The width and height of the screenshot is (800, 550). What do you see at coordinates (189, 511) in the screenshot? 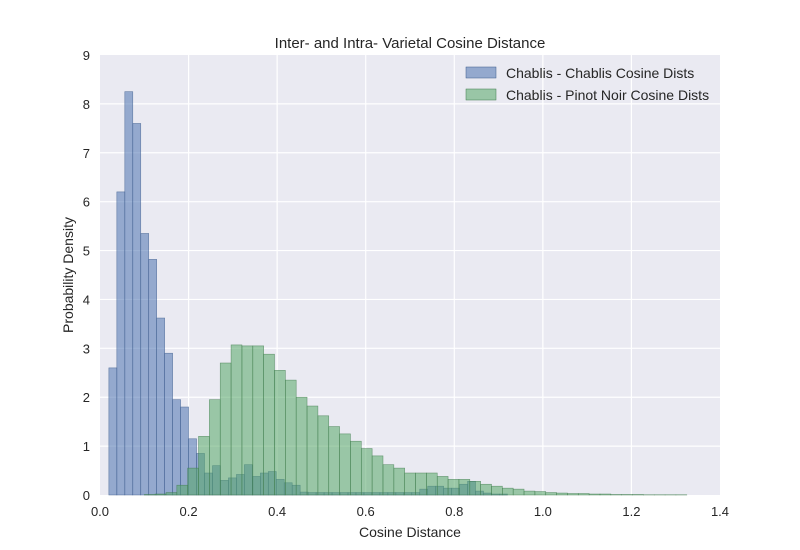
I see `x-tick-label: 0.2` at bounding box center [189, 511].